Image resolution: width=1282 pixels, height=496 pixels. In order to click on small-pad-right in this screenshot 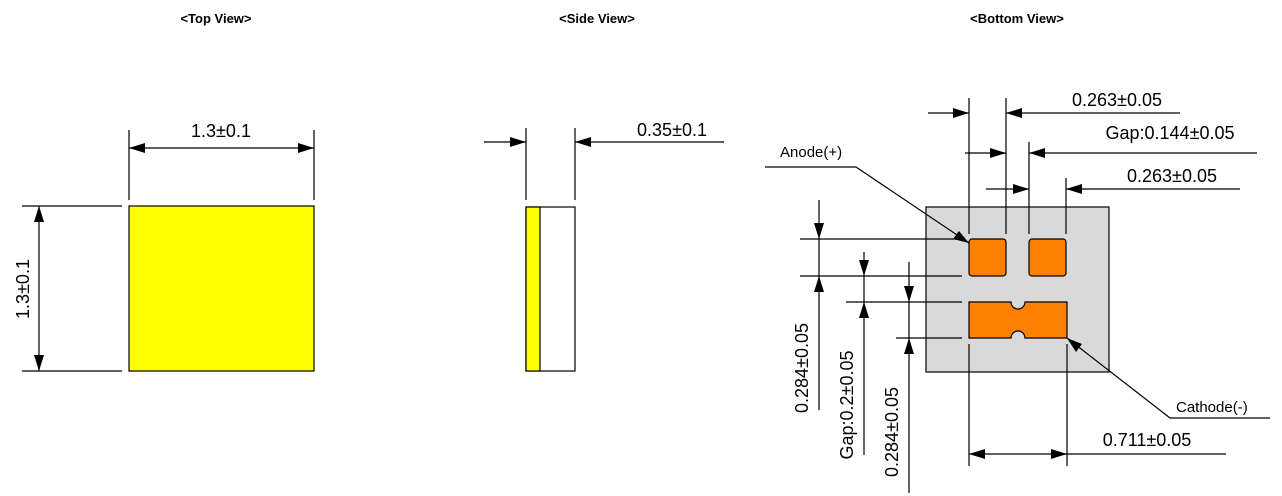, I will do `click(1047, 257)`.